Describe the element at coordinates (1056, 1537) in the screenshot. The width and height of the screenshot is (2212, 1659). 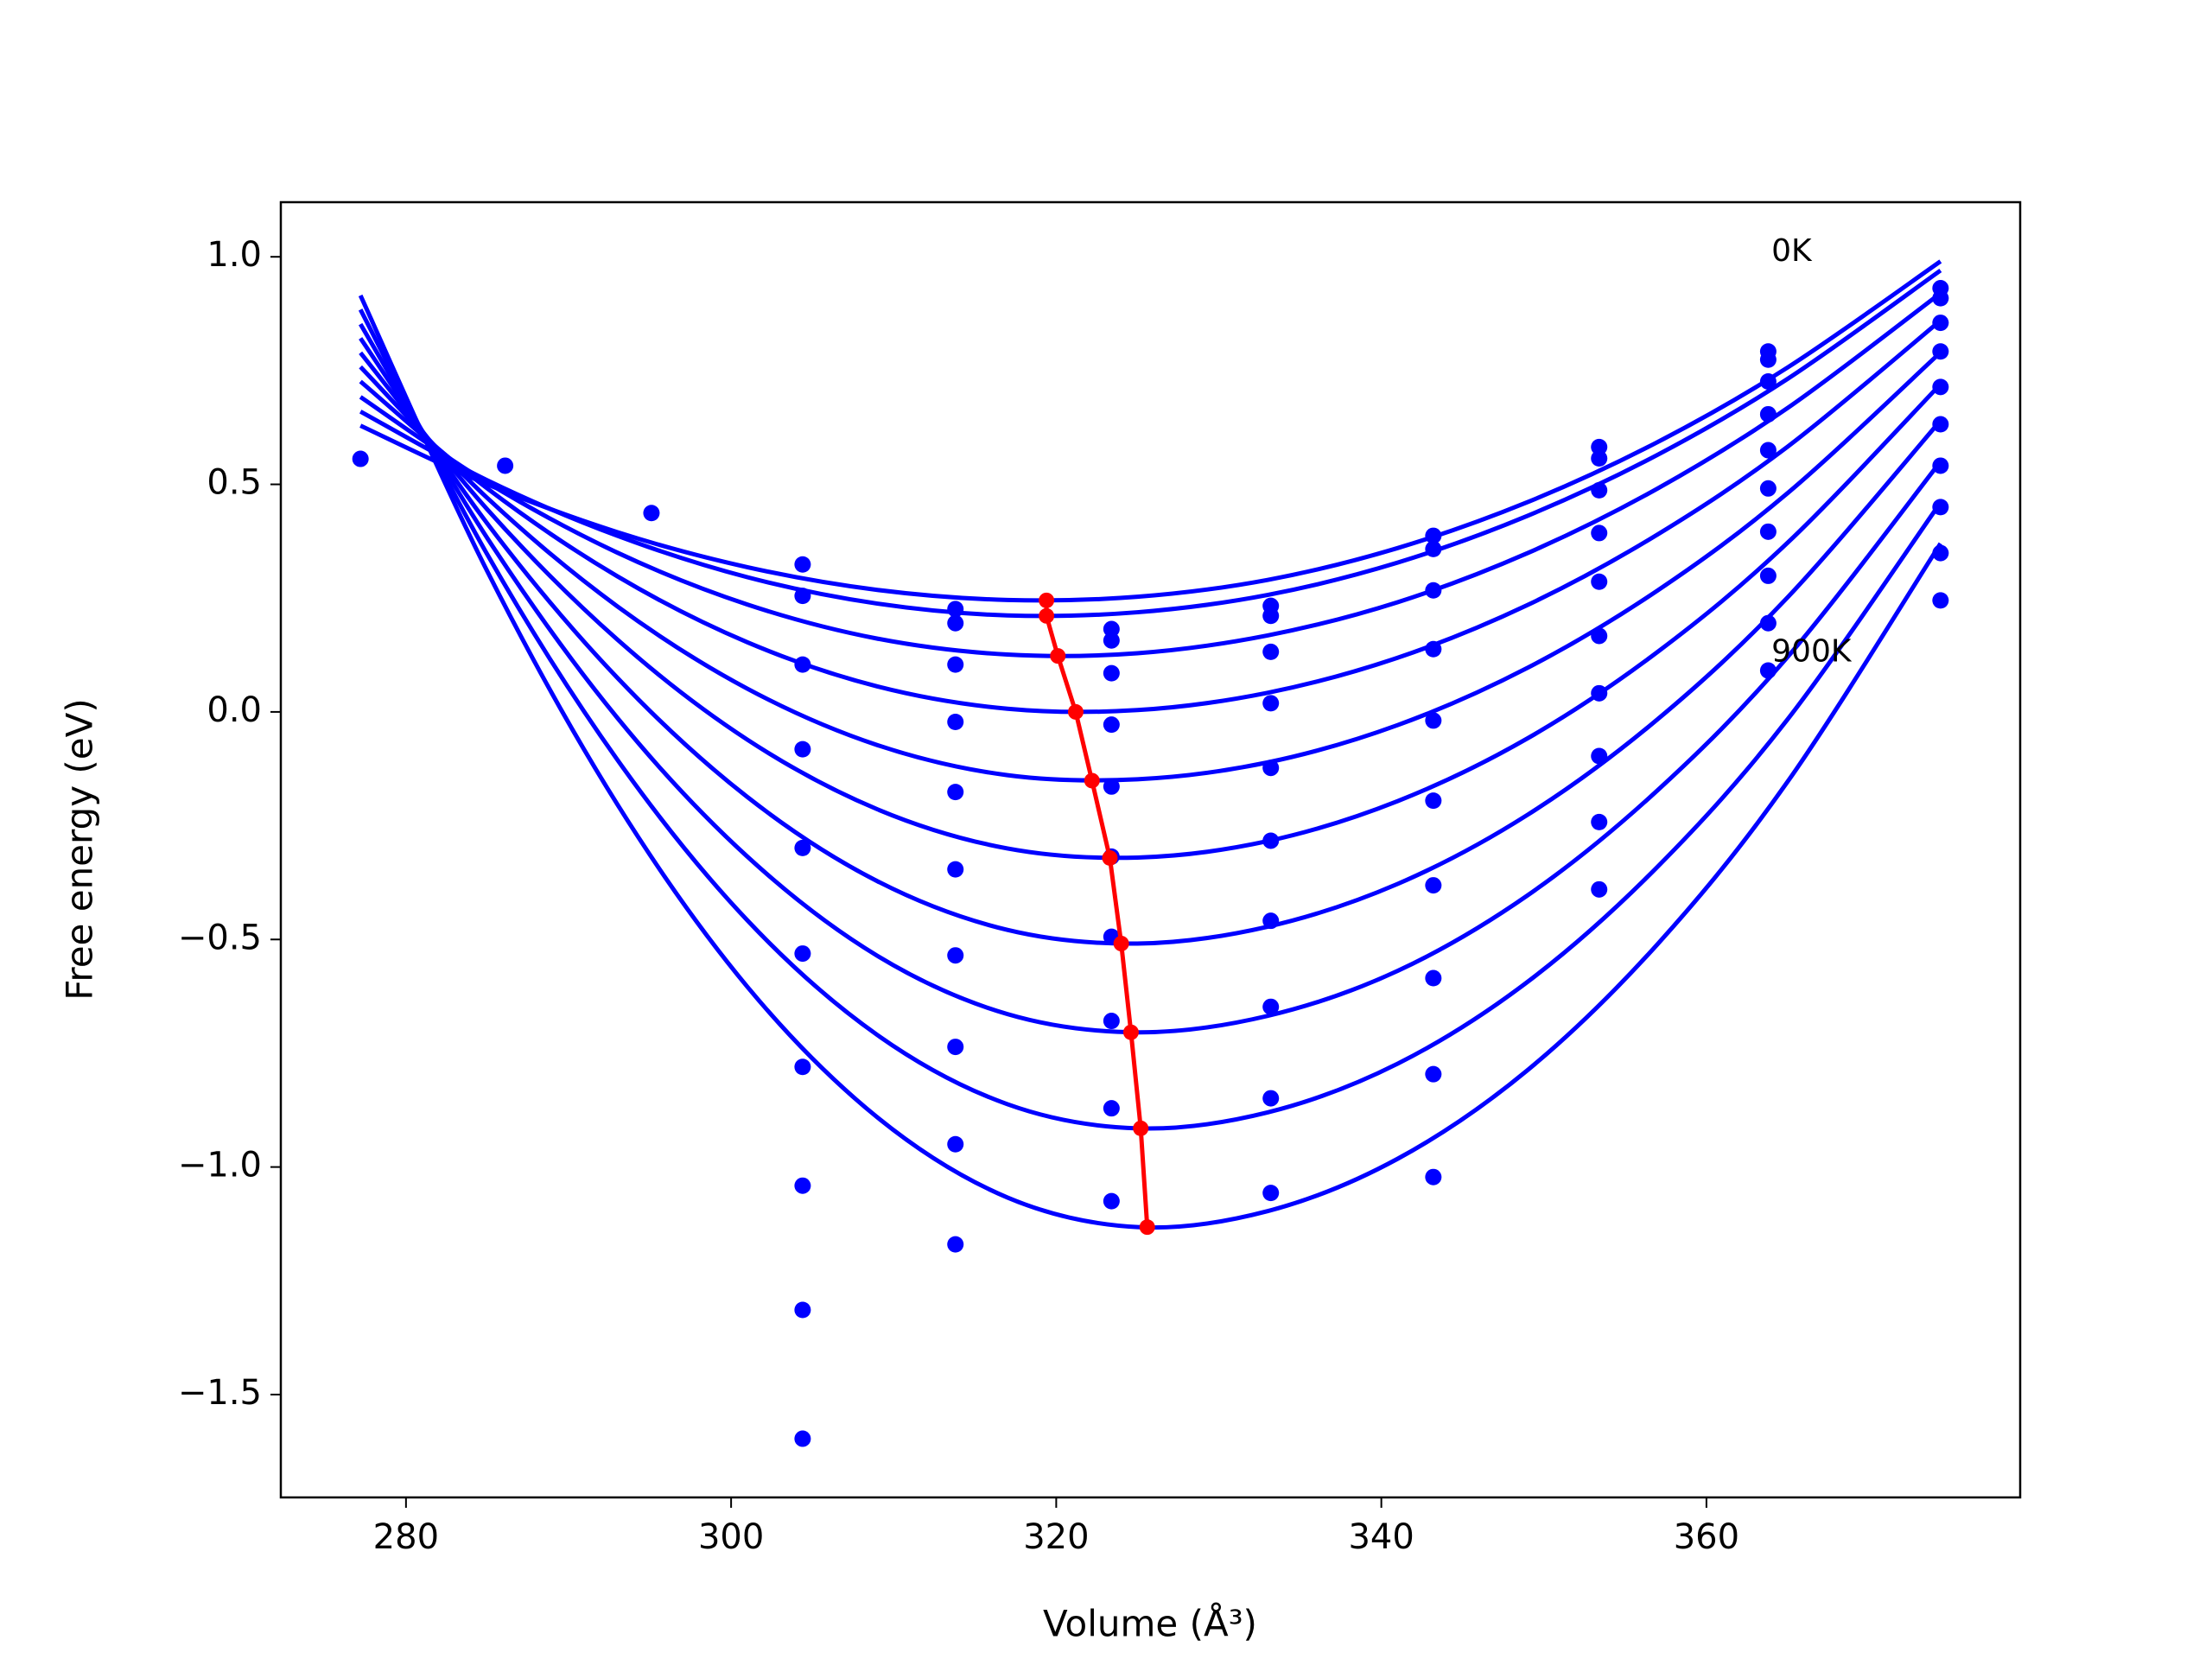
I see `x-tick-label: 320` at that location.